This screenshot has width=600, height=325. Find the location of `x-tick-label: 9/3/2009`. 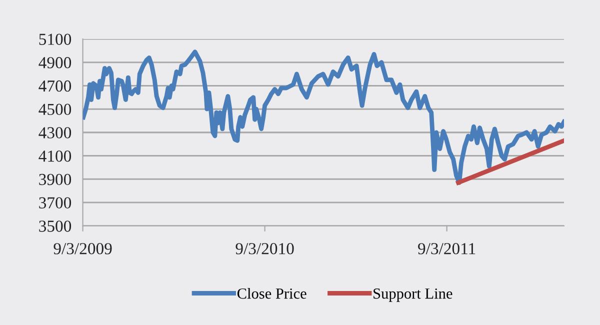

x-tick-label: 9/3/2009 is located at coordinates (83, 248).